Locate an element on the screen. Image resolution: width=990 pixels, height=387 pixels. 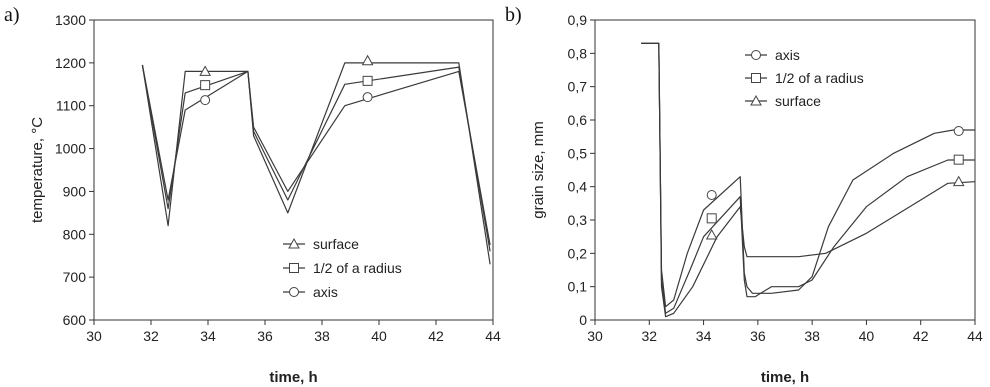
chart-b-y-tick-label: 0,8 is located at coordinates (578, 53).